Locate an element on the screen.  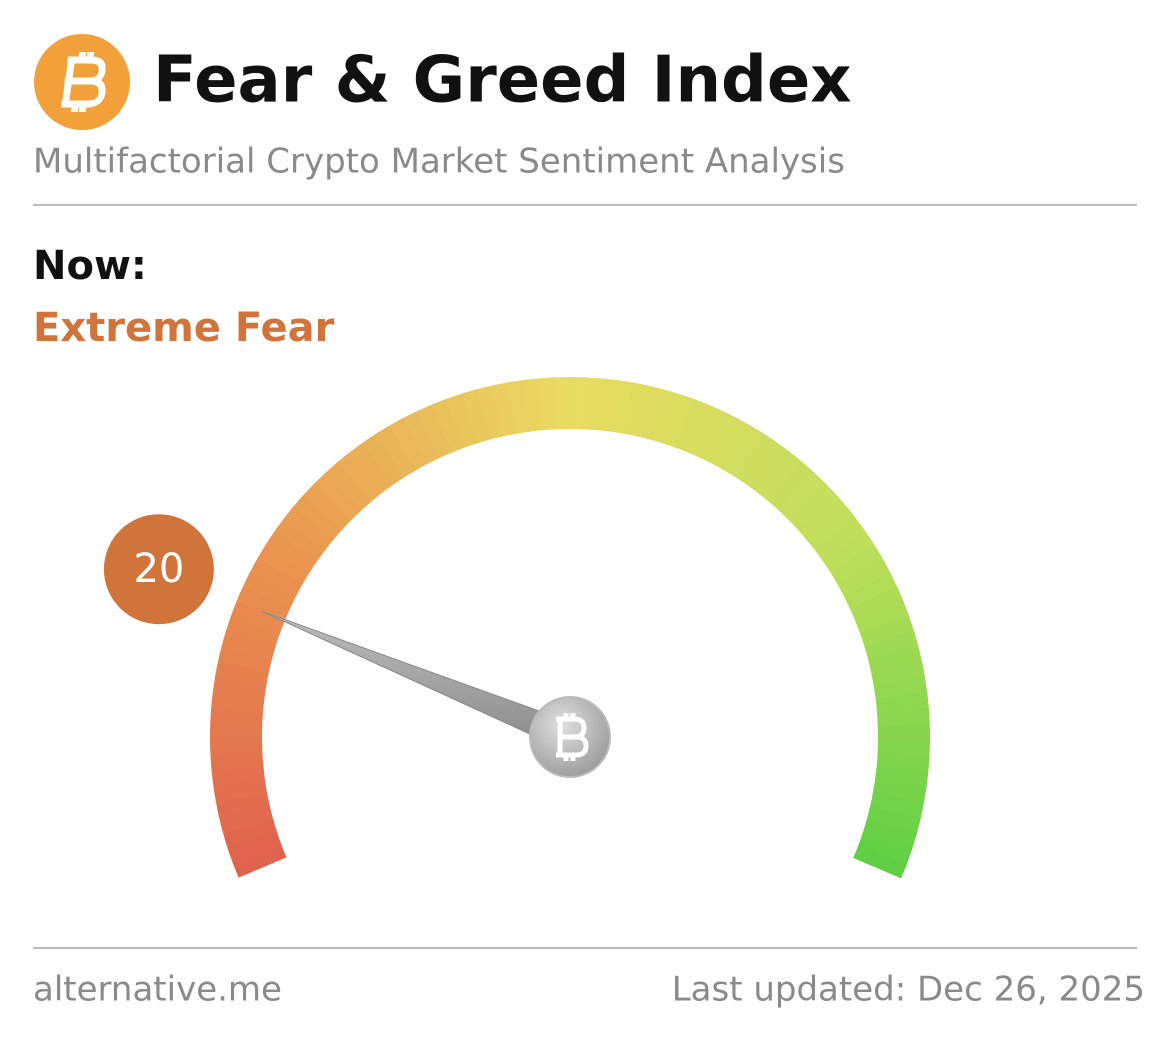
footer-updated: Last updated: Dec 26, 2025 is located at coordinates (908, 990).